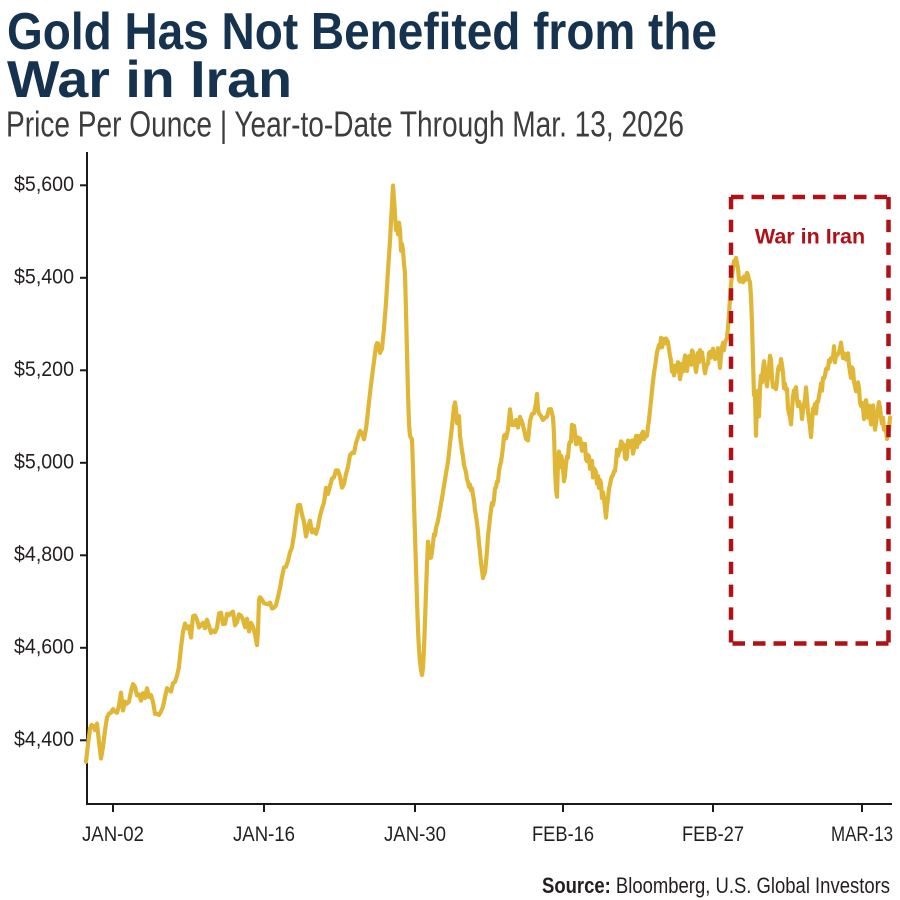 This screenshot has height=900, width=900. Describe the element at coordinates (44, 369) in the screenshot. I see `svg-text: $5,200` at that location.